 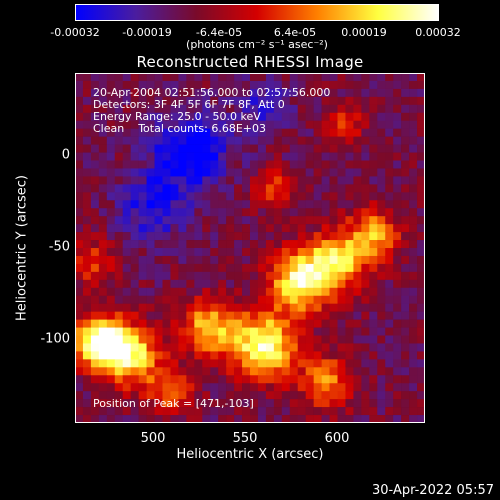 What do you see at coordinates (364, 32) in the screenshot?
I see `colorbar-tick-label: 0.00019` at bounding box center [364, 32].